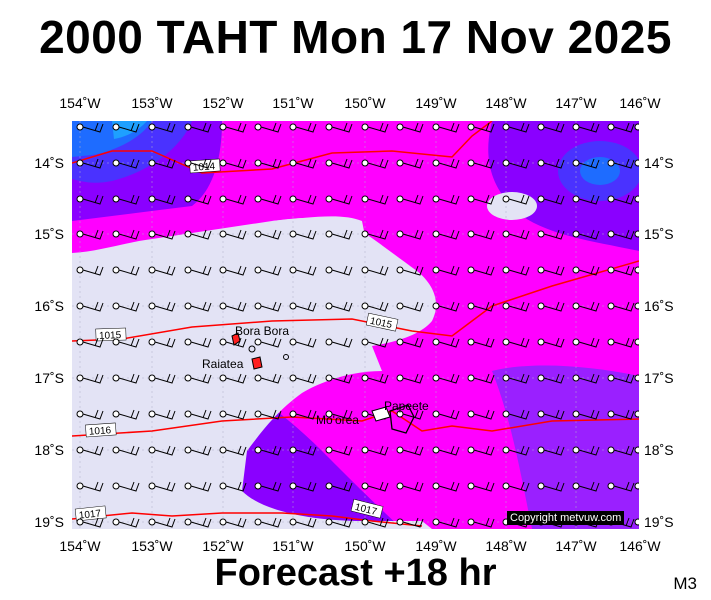 This screenshot has height=600, width=711. Describe the element at coordinates (80, 546) in the screenshot. I see `lon-label-154w-bottom: 154˚W` at that location.